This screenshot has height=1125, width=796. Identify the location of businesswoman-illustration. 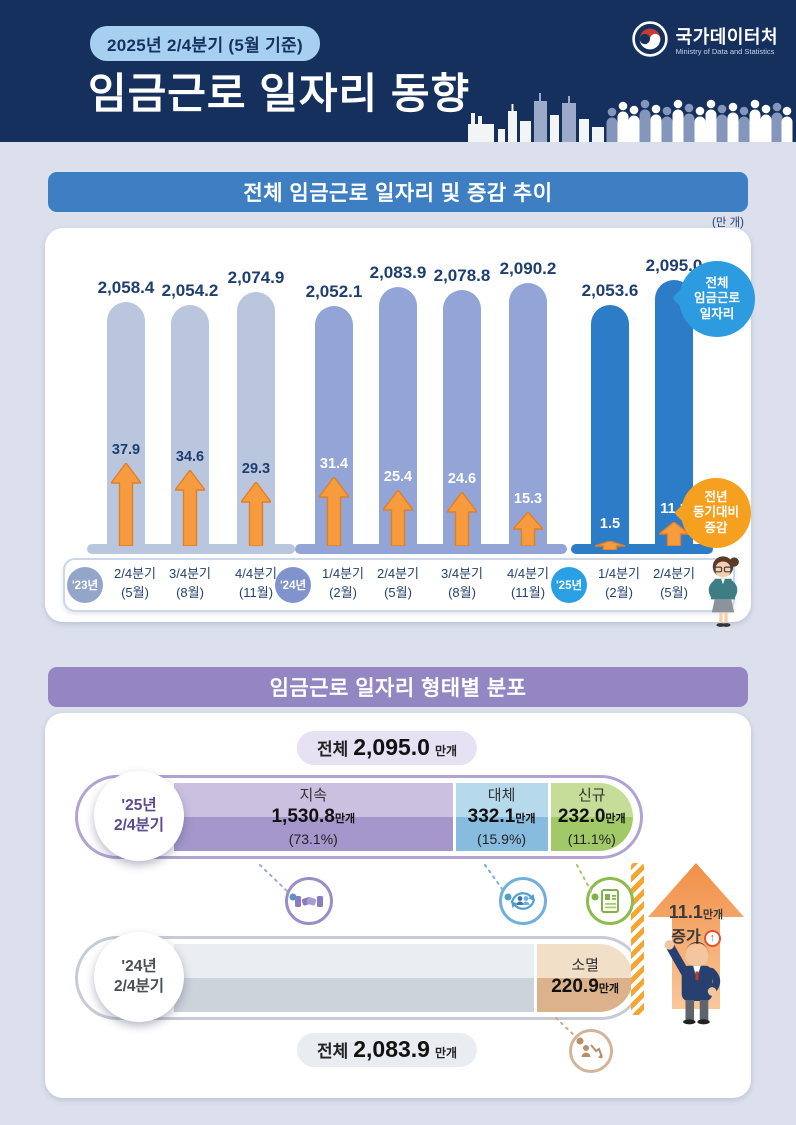
(723, 591).